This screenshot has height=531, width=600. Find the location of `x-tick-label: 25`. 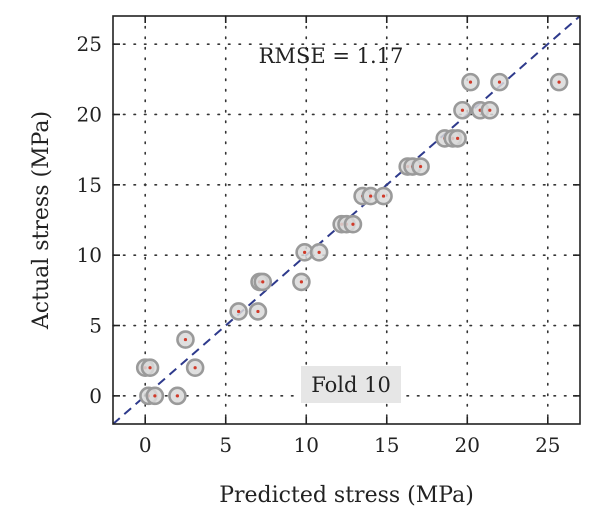

x-tick-label: 25 is located at coordinates (547, 445).